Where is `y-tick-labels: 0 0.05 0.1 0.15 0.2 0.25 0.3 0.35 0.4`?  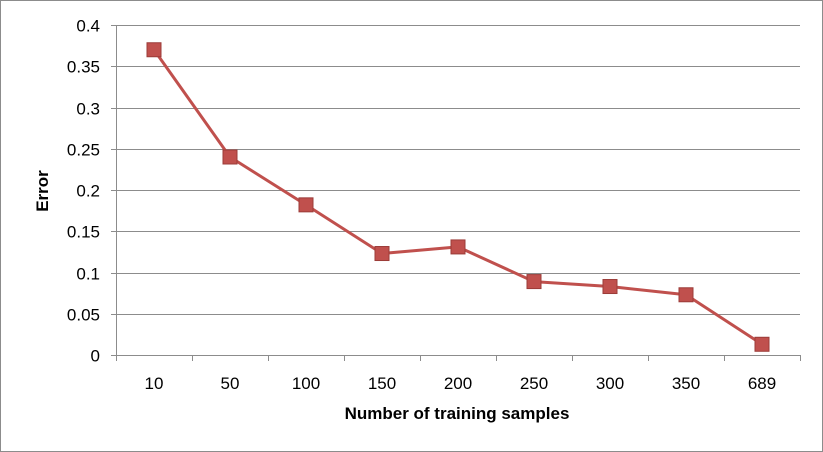 y-tick-labels: 0 0.05 0.1 0.15 0.2 0.25 0.3 0.35 0.4 is located at coordinates (83, 191).